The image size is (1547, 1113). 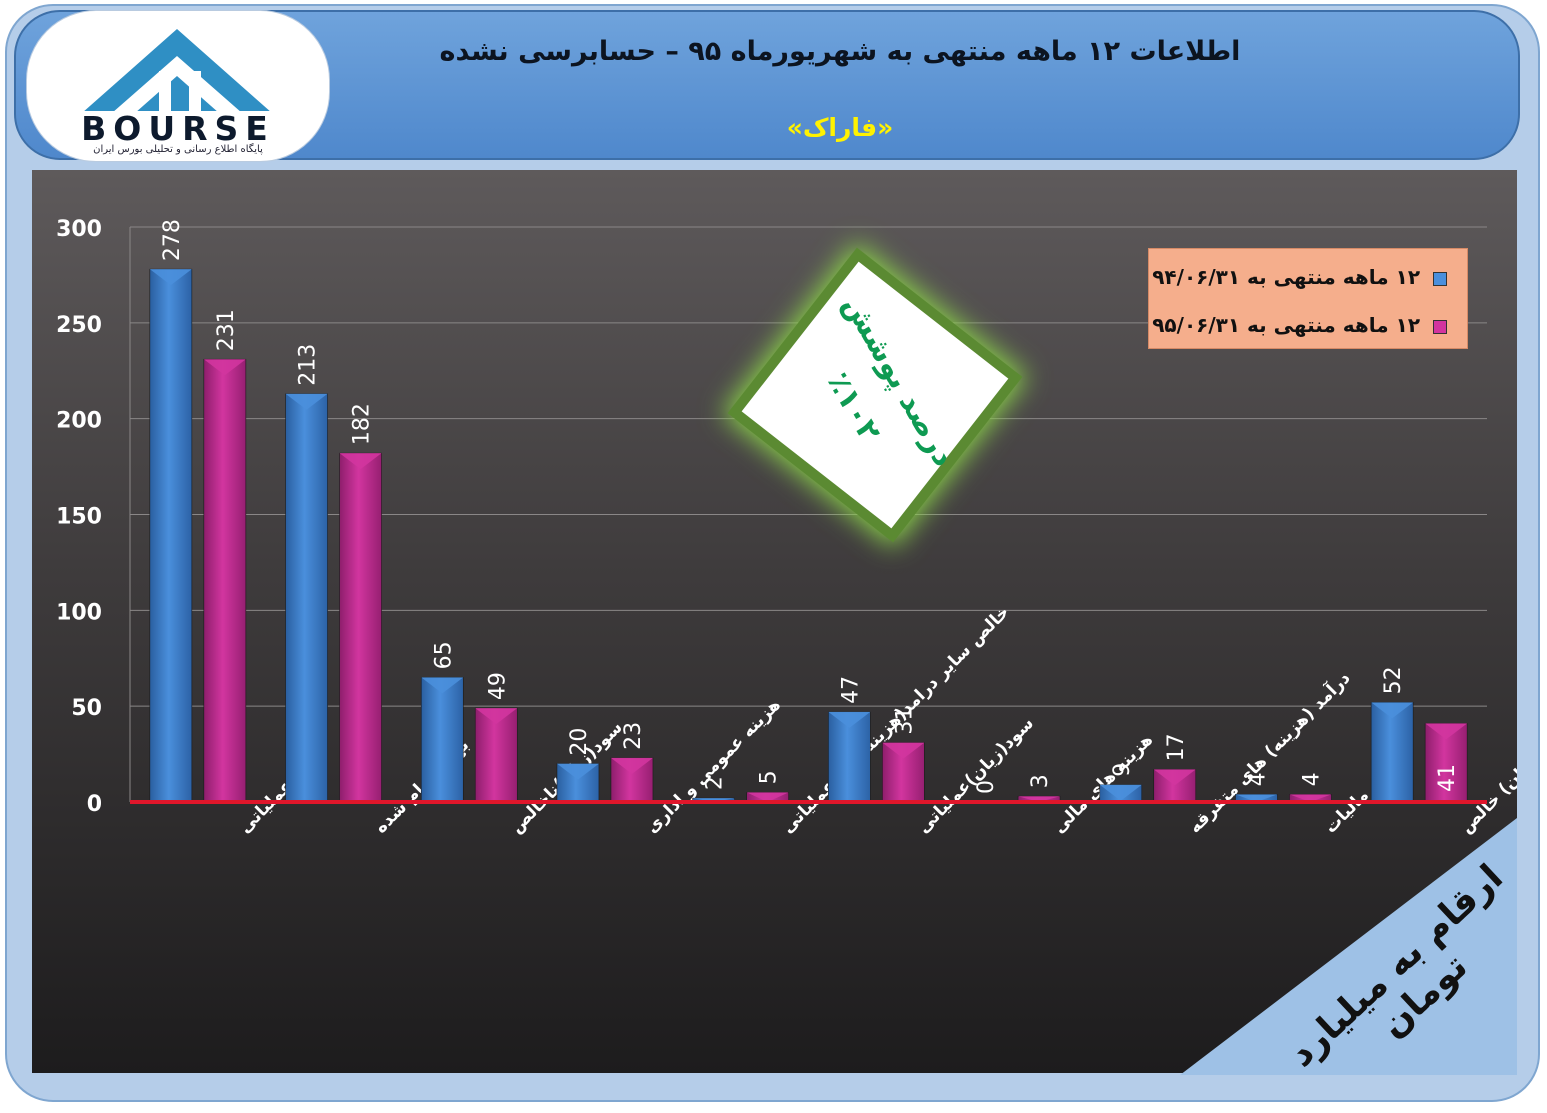 What do you see at coordinates (1176, 747) in the screenshot?
I see `data-label-series-2: 17` at bounding box center [1176, 747].